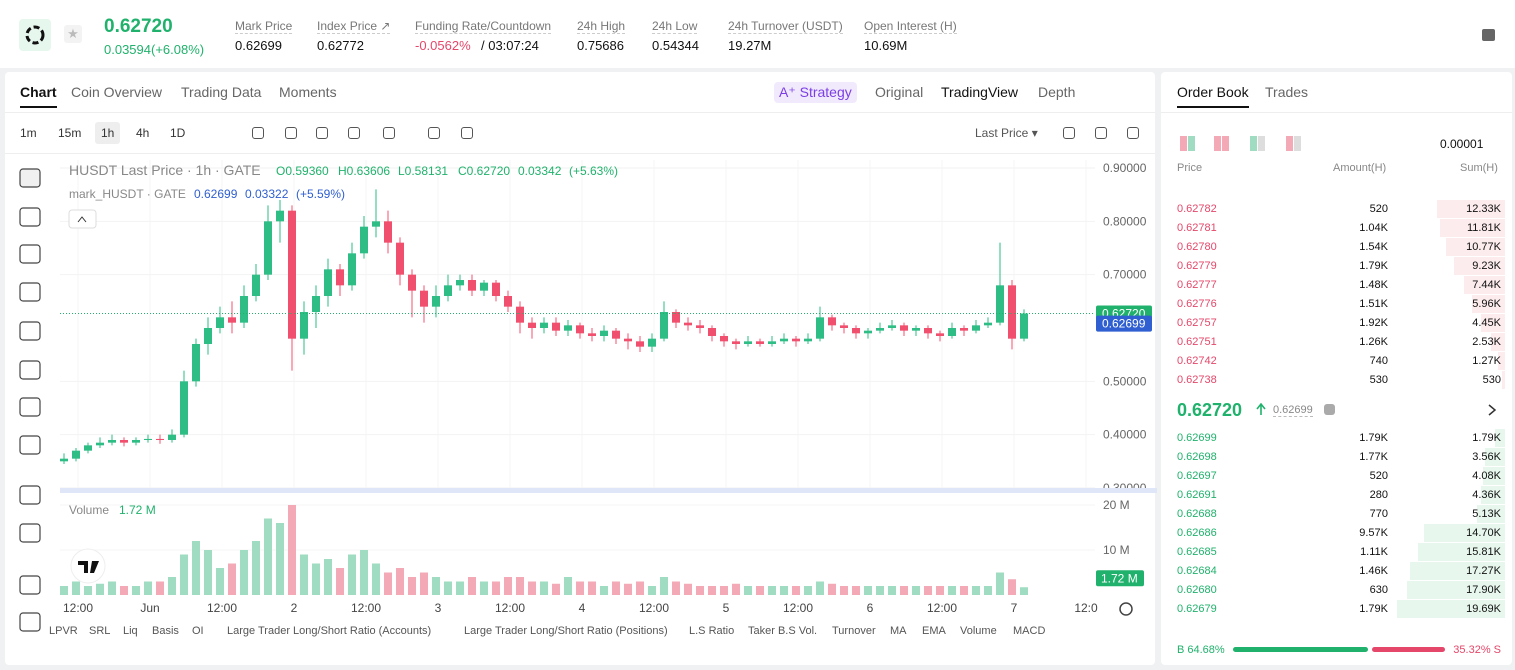 This screenshot has height=670, width=1515. What do you see at coordinates (329, 631) in the screenshot?
I see `indicator-tab: Large Trader Long/Short Ratio (Accounts)` at bounding box center [329, 631].